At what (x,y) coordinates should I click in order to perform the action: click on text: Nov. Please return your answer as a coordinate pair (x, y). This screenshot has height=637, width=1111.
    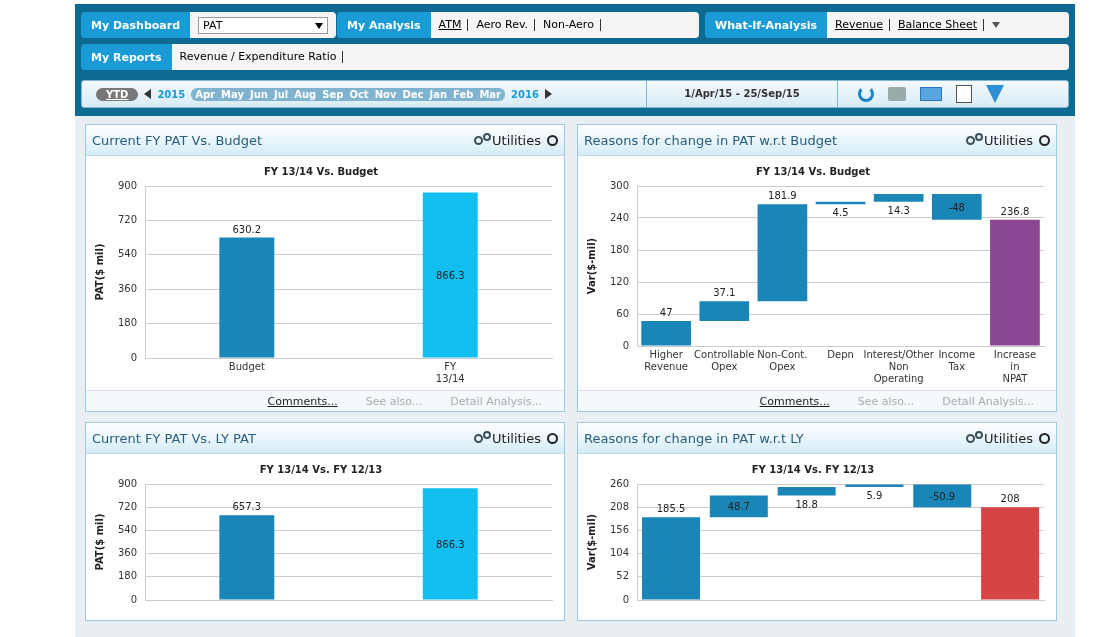
    Looking at the image, I should click on (385, 94).